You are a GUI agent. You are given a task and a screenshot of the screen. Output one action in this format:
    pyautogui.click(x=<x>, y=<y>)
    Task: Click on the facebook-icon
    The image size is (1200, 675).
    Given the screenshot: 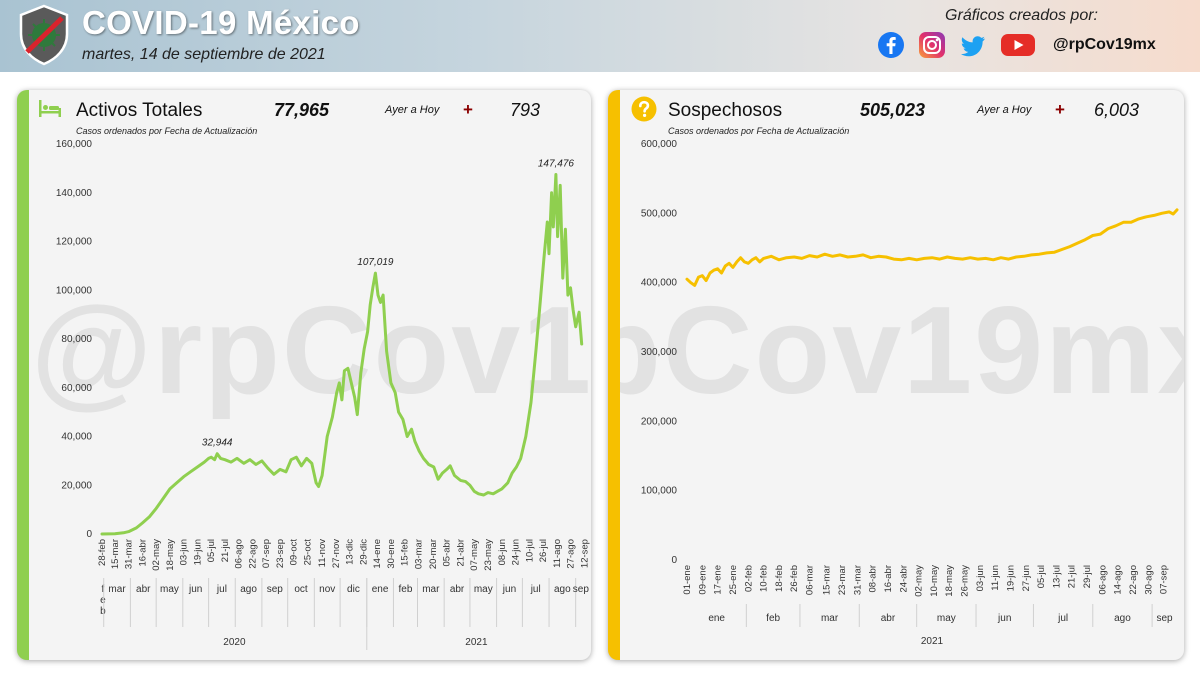 What is the action you would take?
    pyautogui.click(x=891, y=45)
    